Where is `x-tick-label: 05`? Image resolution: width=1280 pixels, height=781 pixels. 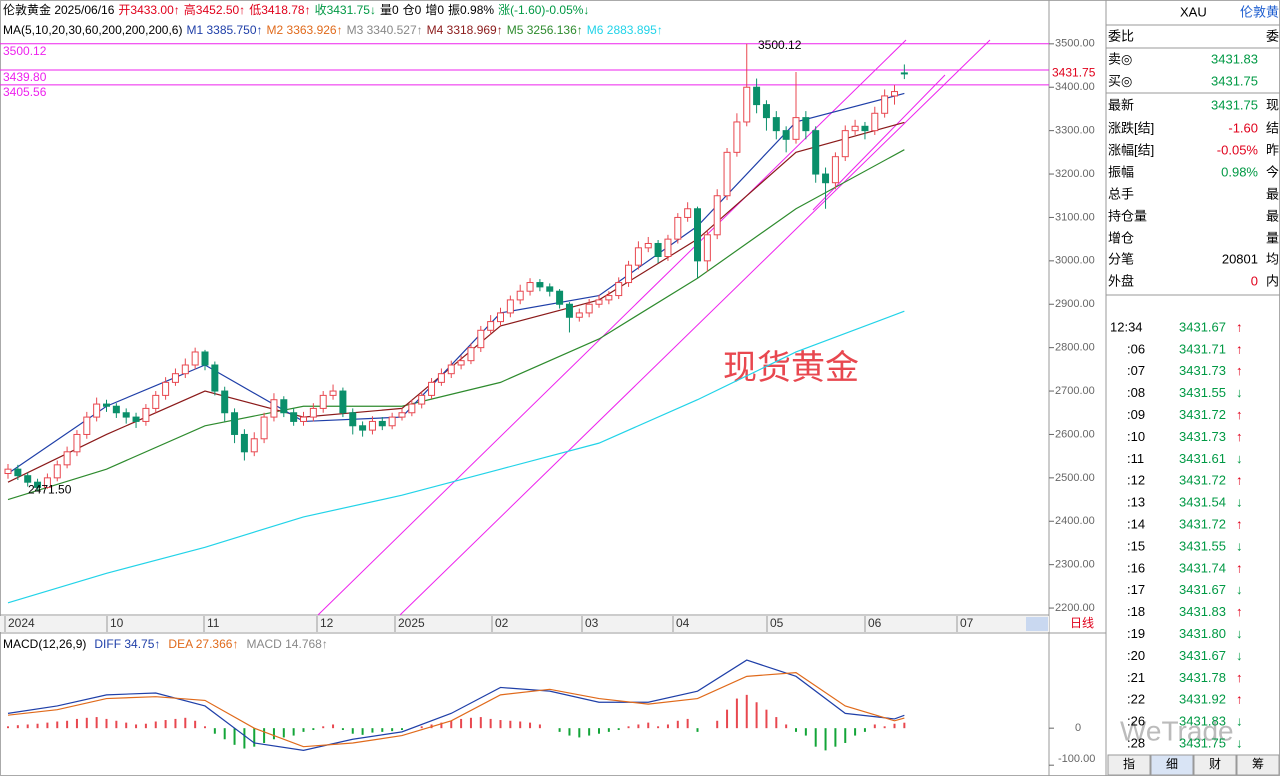
x-tick-label: 05 is located at coordinates (777, 623).